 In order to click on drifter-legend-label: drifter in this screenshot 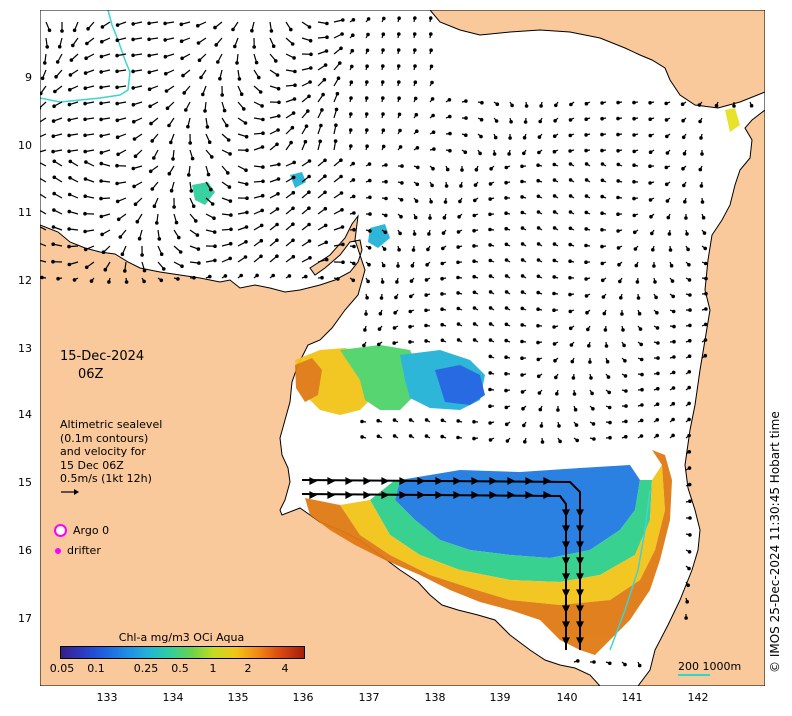, I will do `click(84, 550)`.